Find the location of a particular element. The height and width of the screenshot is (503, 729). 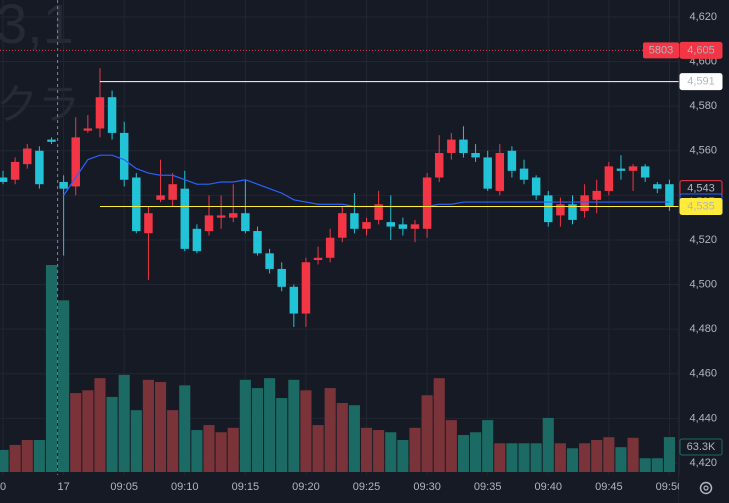

countdown-label: 5803 is located at coordinates (661, 50).